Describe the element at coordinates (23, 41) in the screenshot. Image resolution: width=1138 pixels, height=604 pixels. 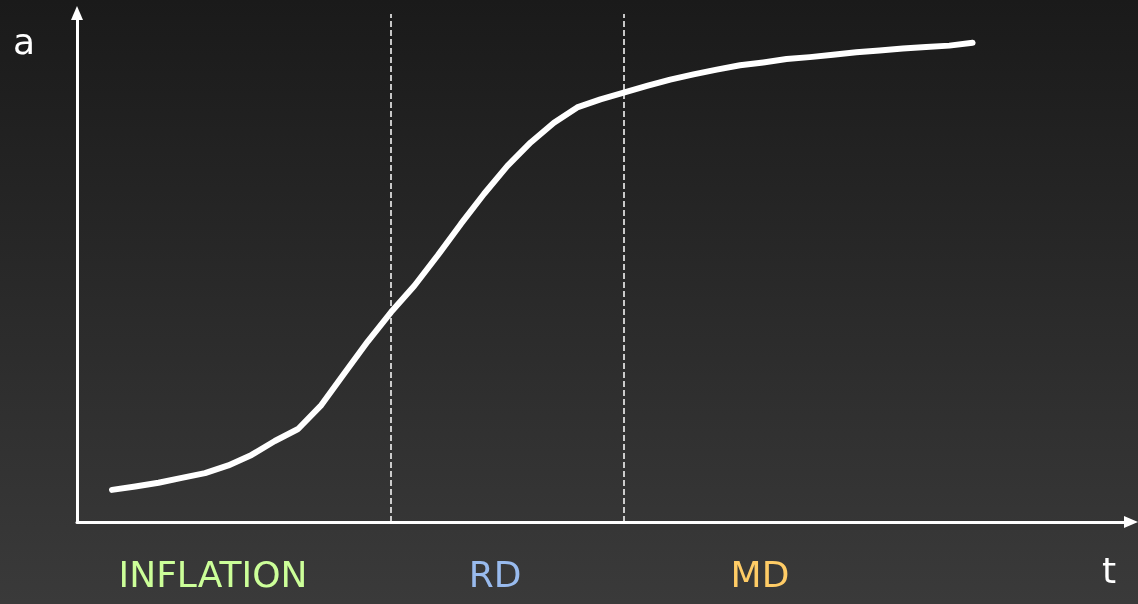
I see `y-axis-title: a` at that location.